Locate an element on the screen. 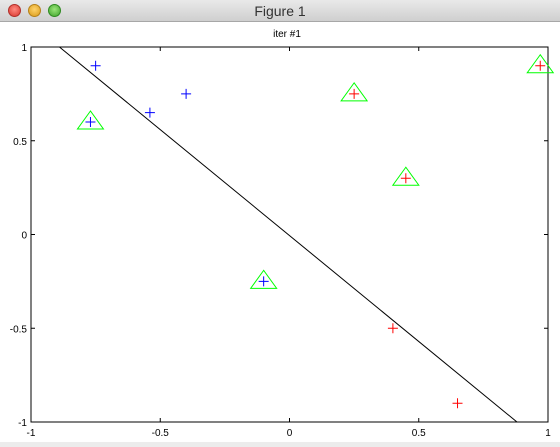 This screenshot has height=447, width=560. close-button is located at coordinates (14, 10).